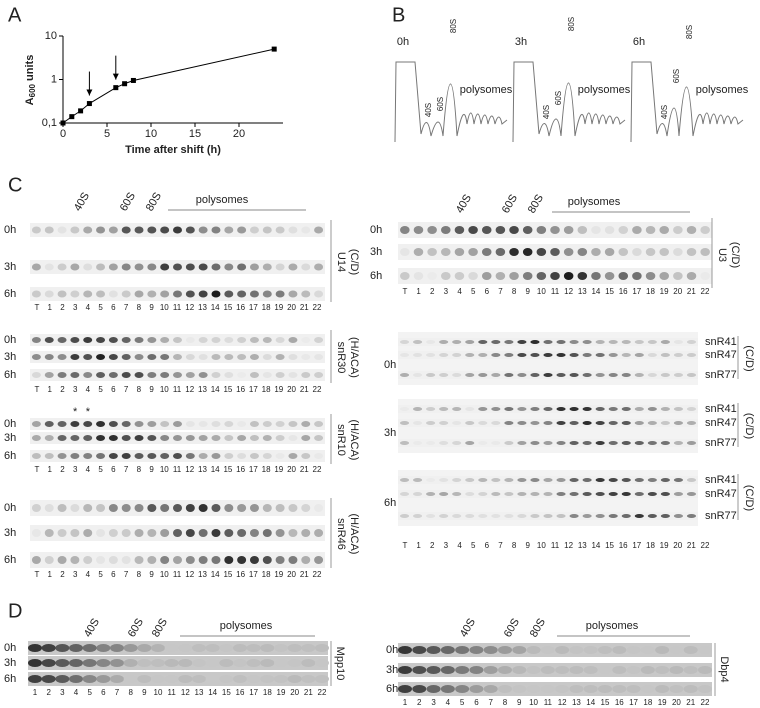 The height and width of the screenshot is (708, 760). I want to click on arrow-head, so click(115, 76).